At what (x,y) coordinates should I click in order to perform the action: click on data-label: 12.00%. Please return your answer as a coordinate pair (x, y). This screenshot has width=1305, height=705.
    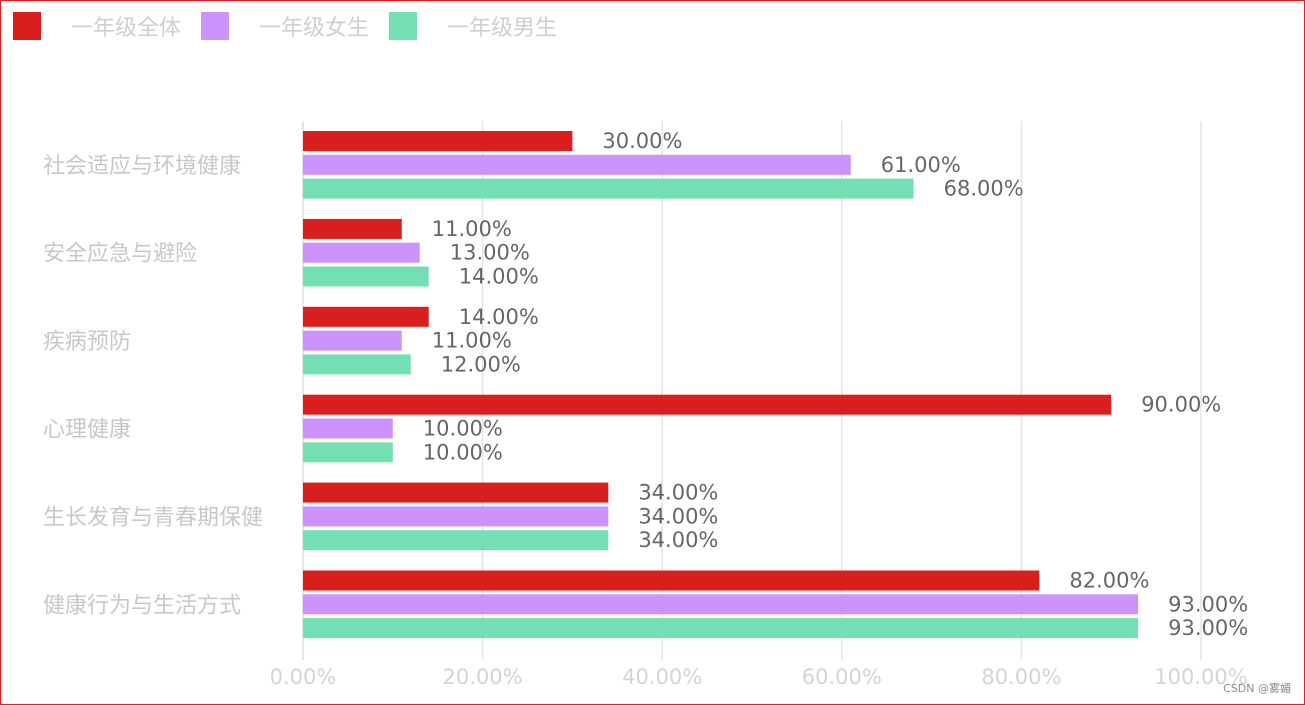
    Looking at the image, I should click on (481, 364).